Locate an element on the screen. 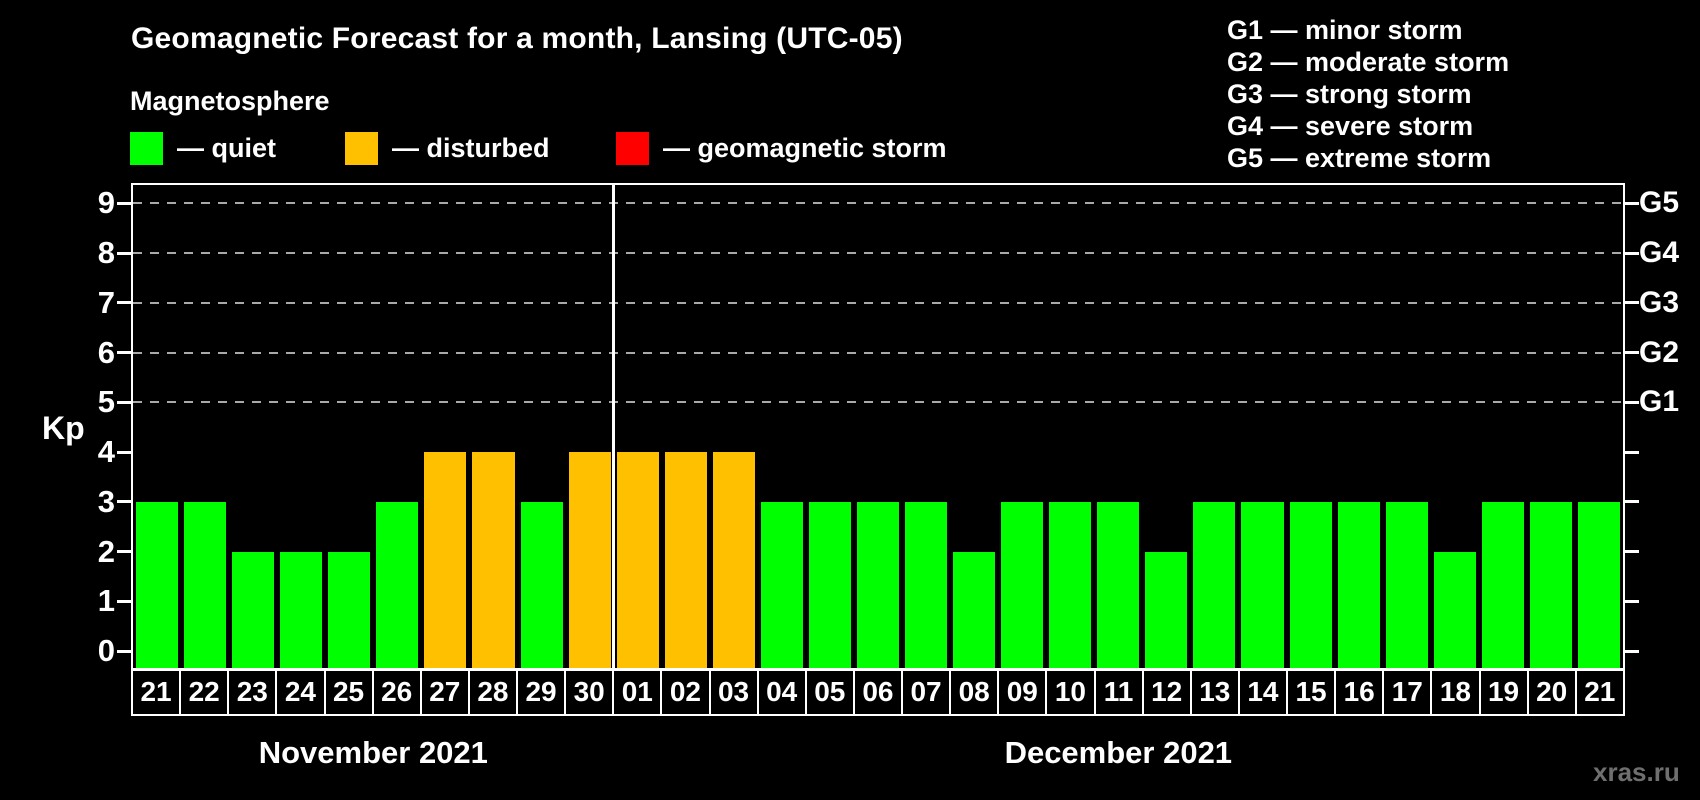  legend-item-storm: — geomagnetic storm is located at coordinates (781, 148).